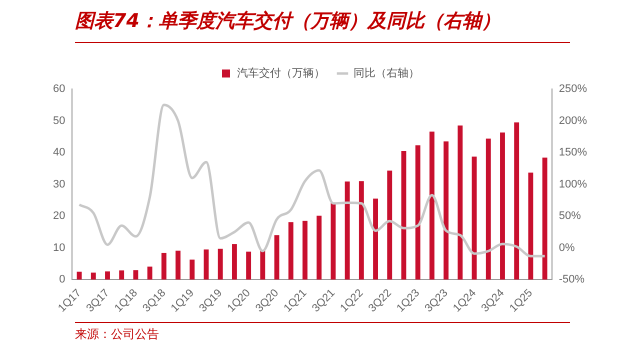  I want to click on y-tick-label: 10, so click(59, 248).